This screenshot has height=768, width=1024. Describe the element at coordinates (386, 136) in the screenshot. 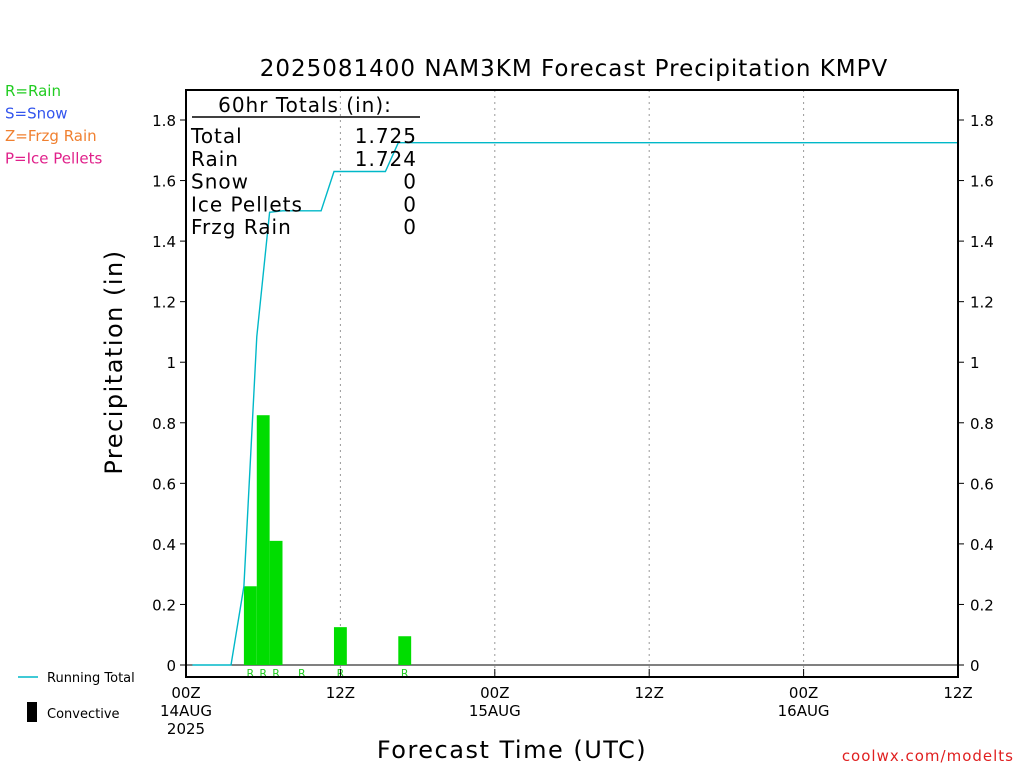

I see `totals-row-value: 1.725` at that location.